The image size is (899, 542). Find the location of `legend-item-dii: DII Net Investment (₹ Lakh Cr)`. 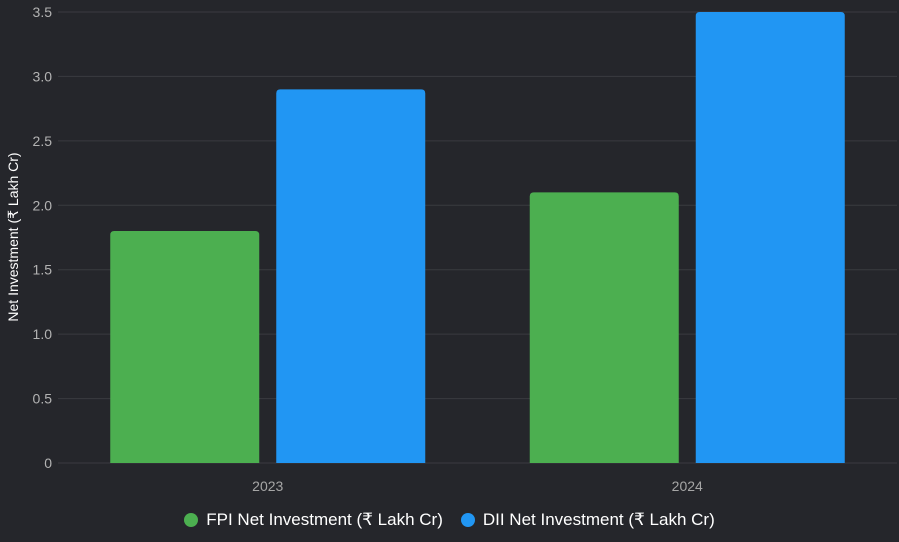

legend-item-dii: DII Net Investment (₹ Lakh Cr) is located at coordinates (587, 520).